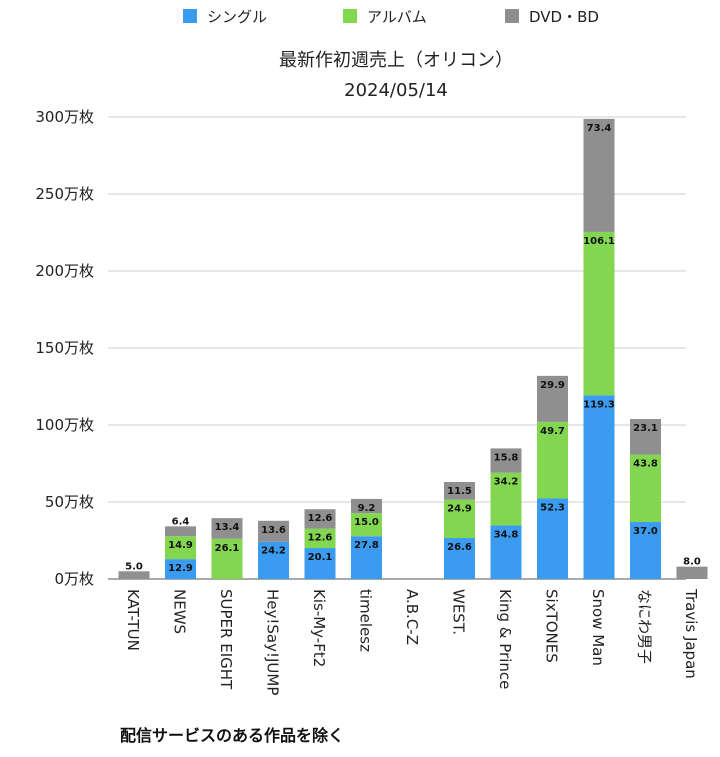 This screenshot has height=757, width=720. I want to click on data-label: 13.4, so click(227, 527).